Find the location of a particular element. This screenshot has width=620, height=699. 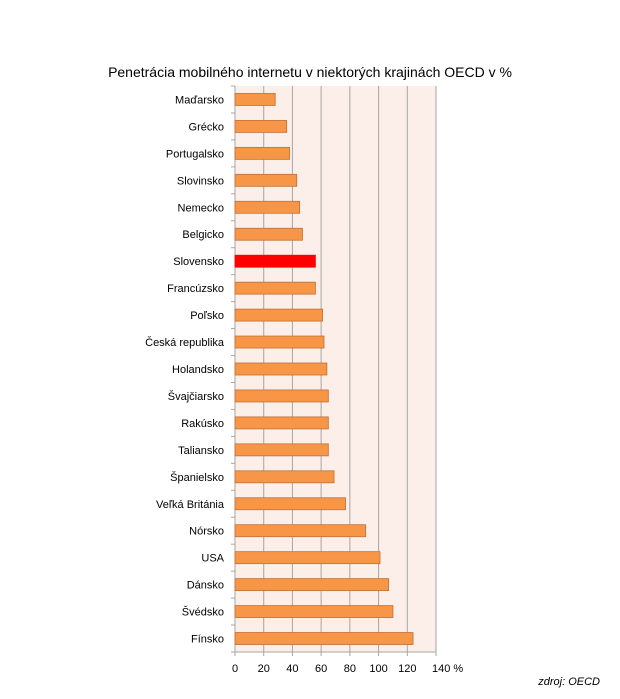

category-label: Rakúsko is located at coordinates (202, 424).